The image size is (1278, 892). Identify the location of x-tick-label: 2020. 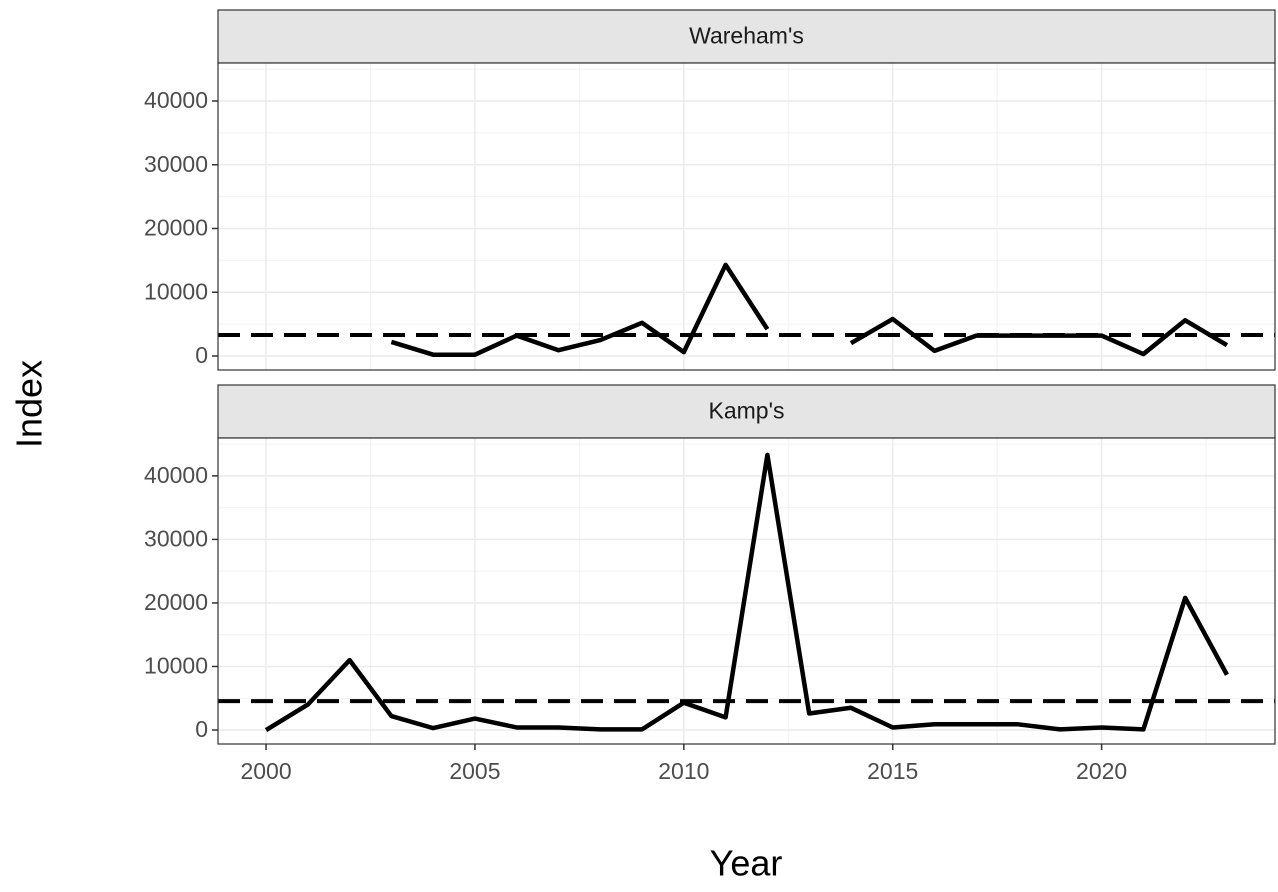
(1101, 771).